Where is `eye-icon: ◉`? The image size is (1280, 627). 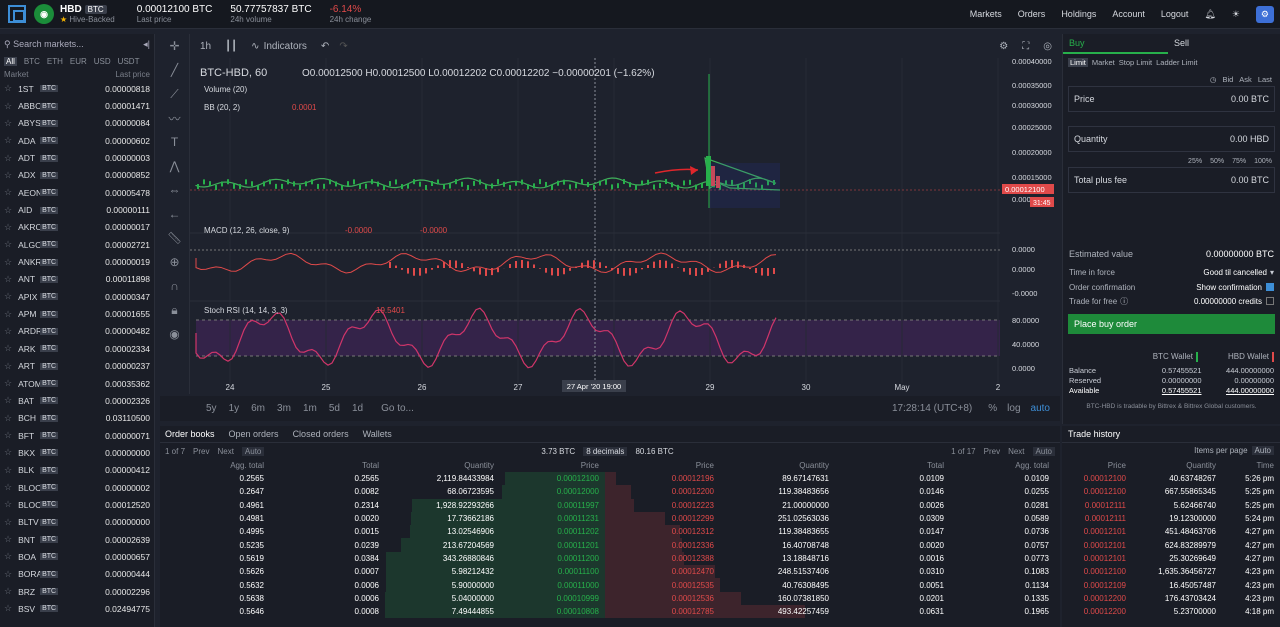 eye-icon: ◉ is located at coordinates (174, 334).